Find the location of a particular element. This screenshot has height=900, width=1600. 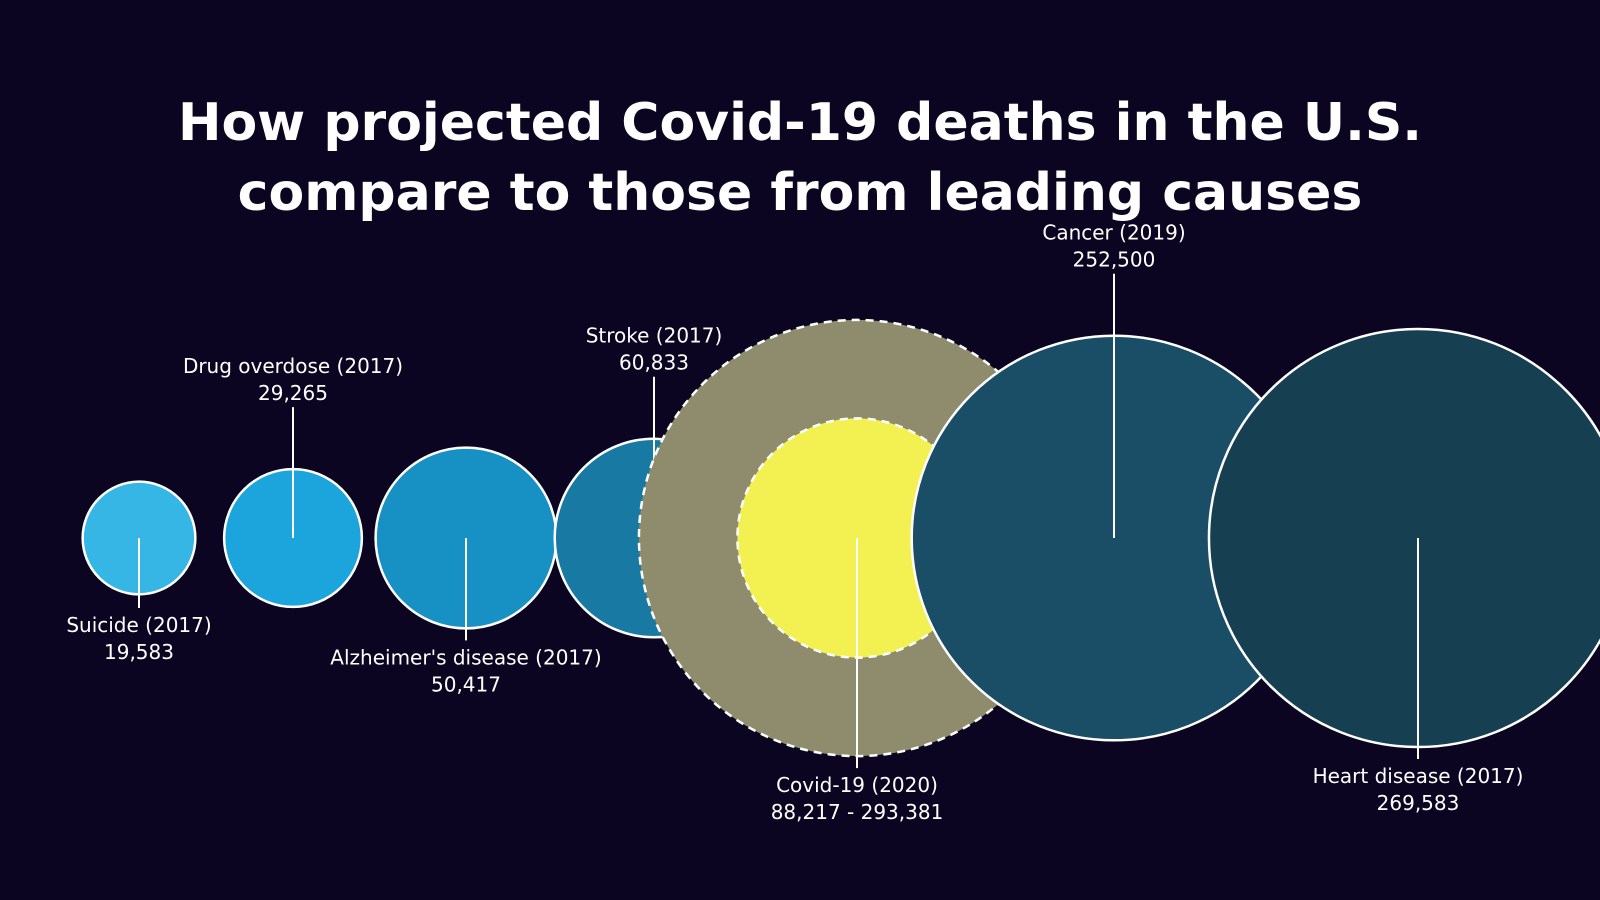

bubble-label-suicide-2017: Suicide (2017) is located at coordinates (138, 625).